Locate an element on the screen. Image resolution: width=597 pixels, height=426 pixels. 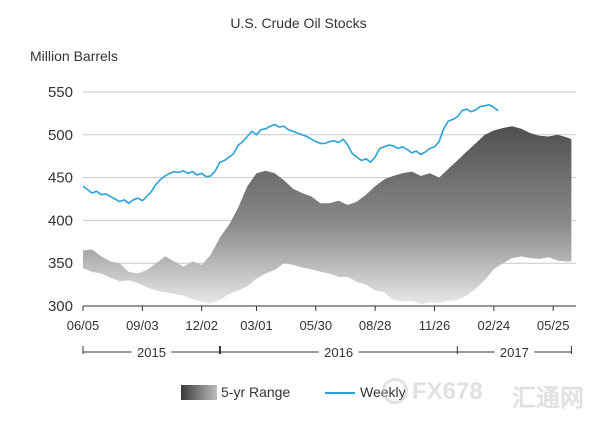
x-tick-label: 06/05 is located at coordinates (83, 325).